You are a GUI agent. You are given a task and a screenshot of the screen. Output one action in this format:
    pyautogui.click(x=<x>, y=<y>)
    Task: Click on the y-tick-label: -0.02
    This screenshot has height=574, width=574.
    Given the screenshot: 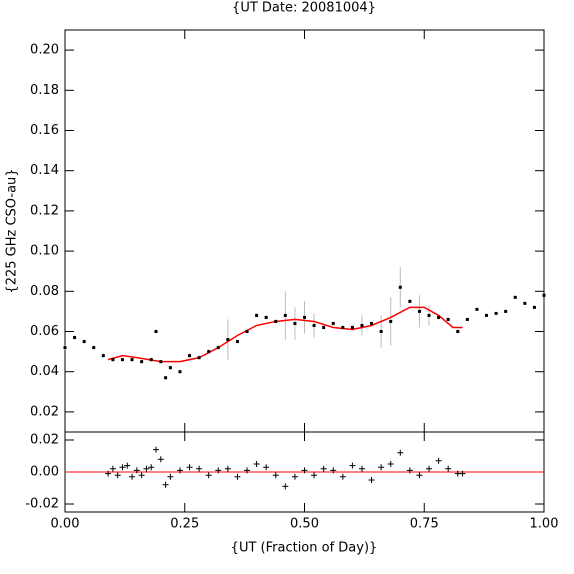 What is the action you would take?
    pyautogui.click(x=42, y=504)
    